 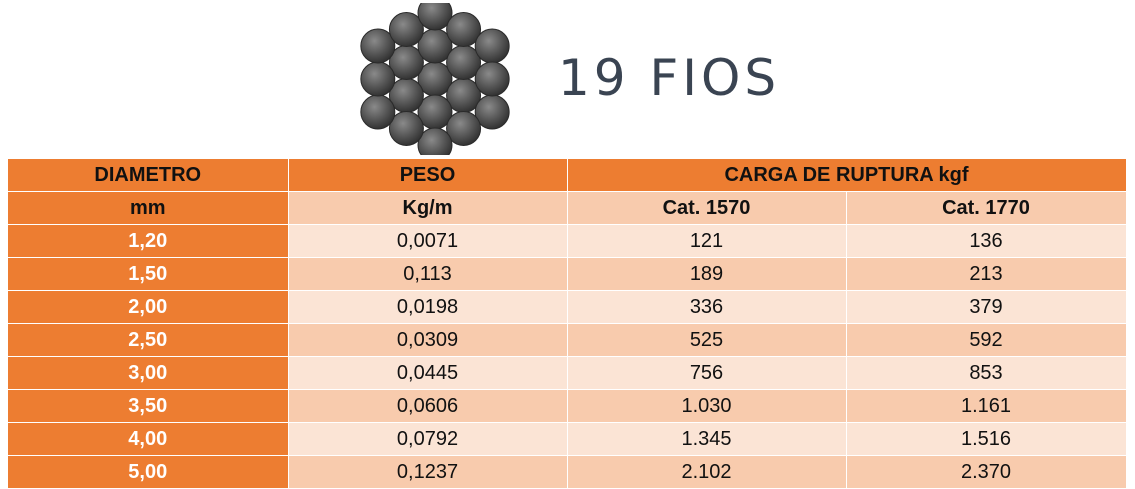 What do you see at coordinates (148, 241) in the screenshot?
I see `cell-diametro: 1,20` at bounding box center [148, 241].